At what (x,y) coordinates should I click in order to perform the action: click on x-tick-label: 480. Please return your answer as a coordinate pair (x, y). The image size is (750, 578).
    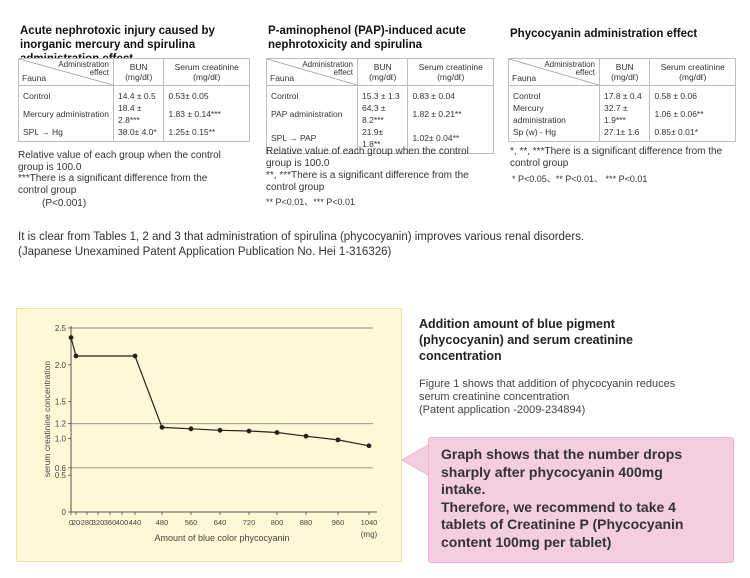
    Looking at the image, I should click on (162, 522).